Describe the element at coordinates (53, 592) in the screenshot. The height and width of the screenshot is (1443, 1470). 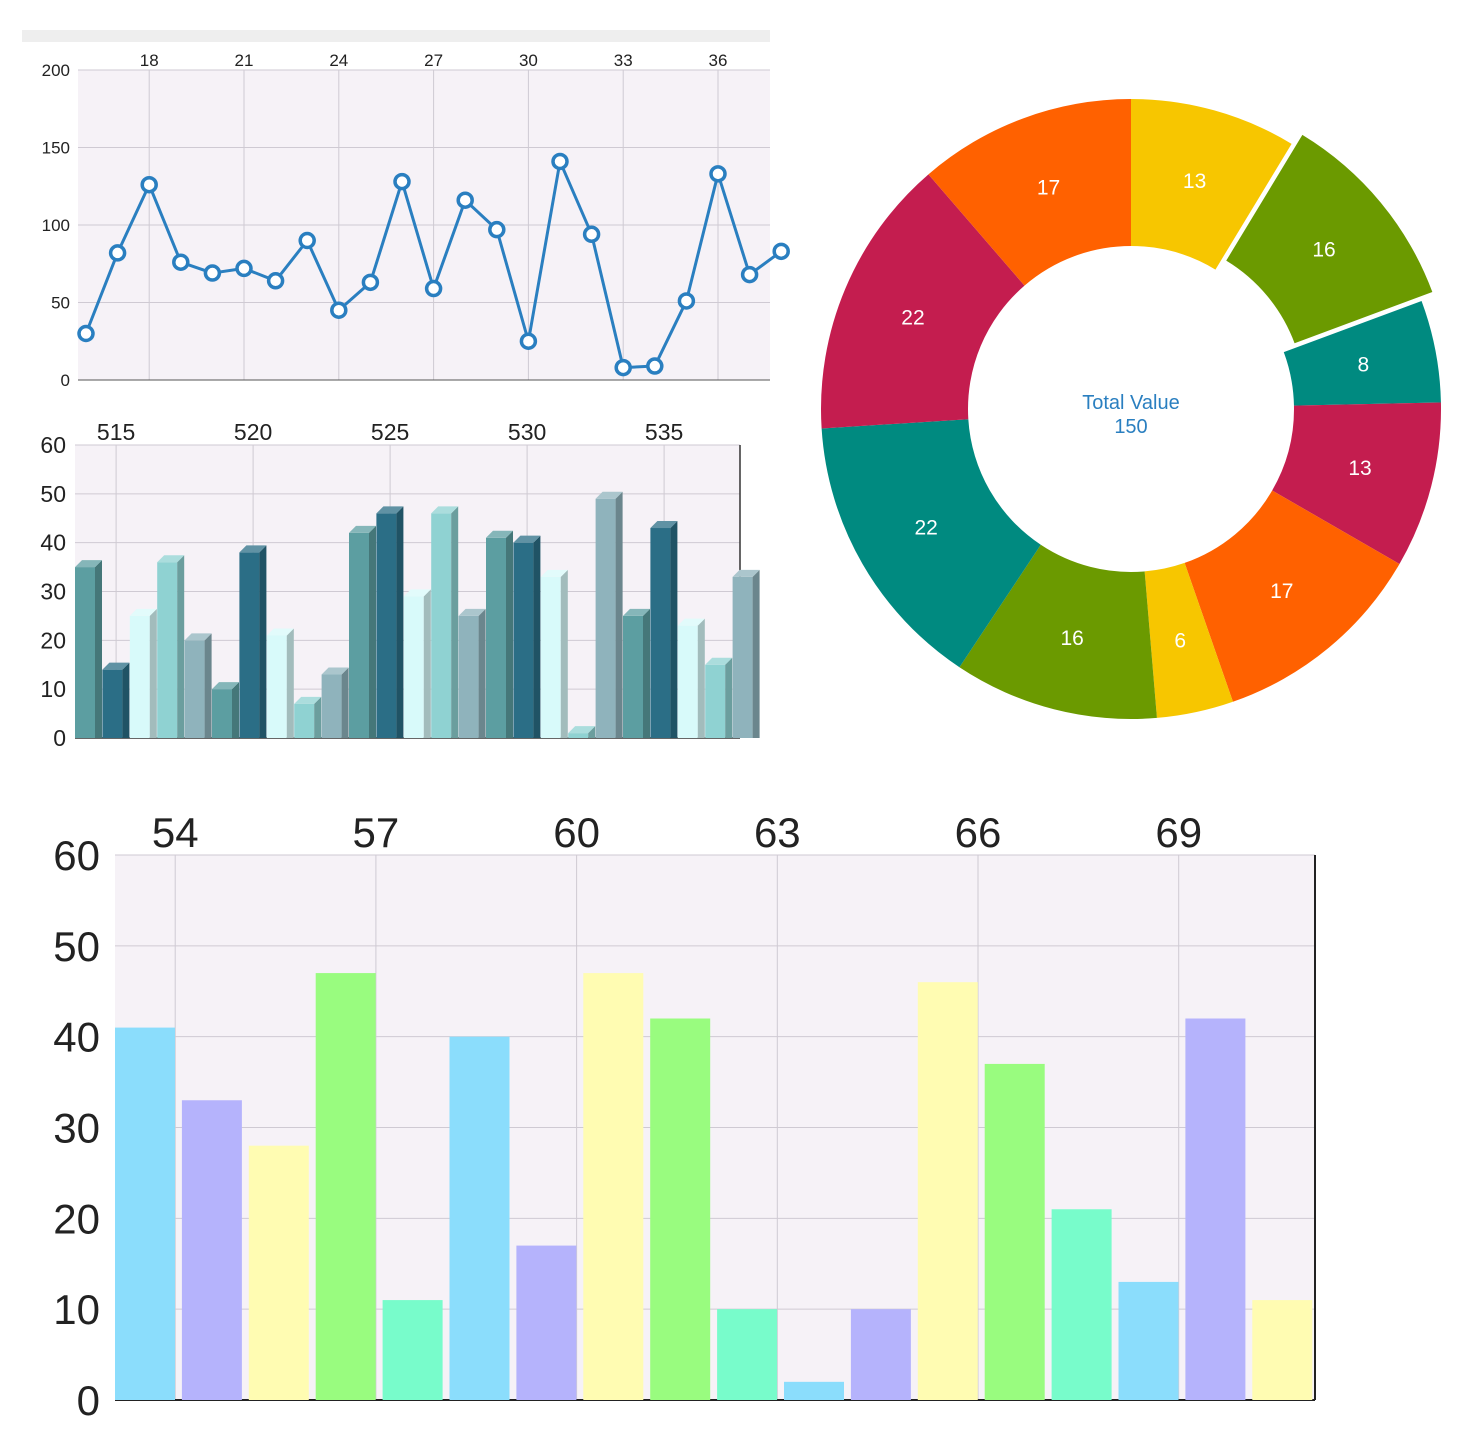
I see `bar3d-y-tick-label: 30` at that location.